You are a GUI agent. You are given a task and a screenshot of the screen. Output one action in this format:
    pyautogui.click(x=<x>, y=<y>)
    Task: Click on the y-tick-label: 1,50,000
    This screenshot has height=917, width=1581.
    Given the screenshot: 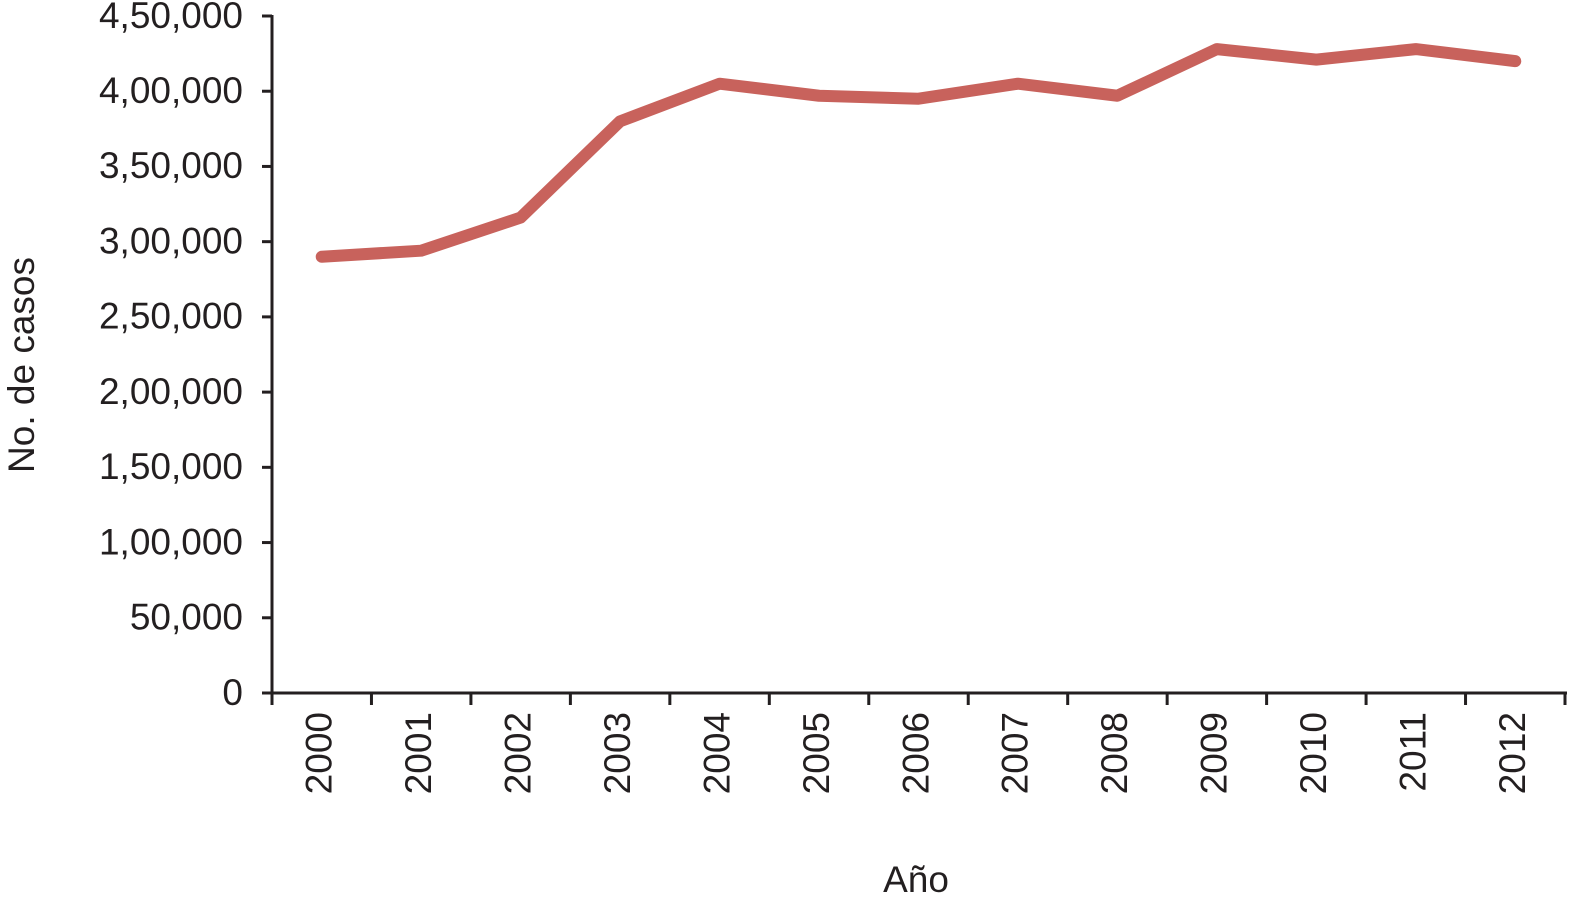 What is the action you would take?
    pyautogui.click(x=171, y=466)
    